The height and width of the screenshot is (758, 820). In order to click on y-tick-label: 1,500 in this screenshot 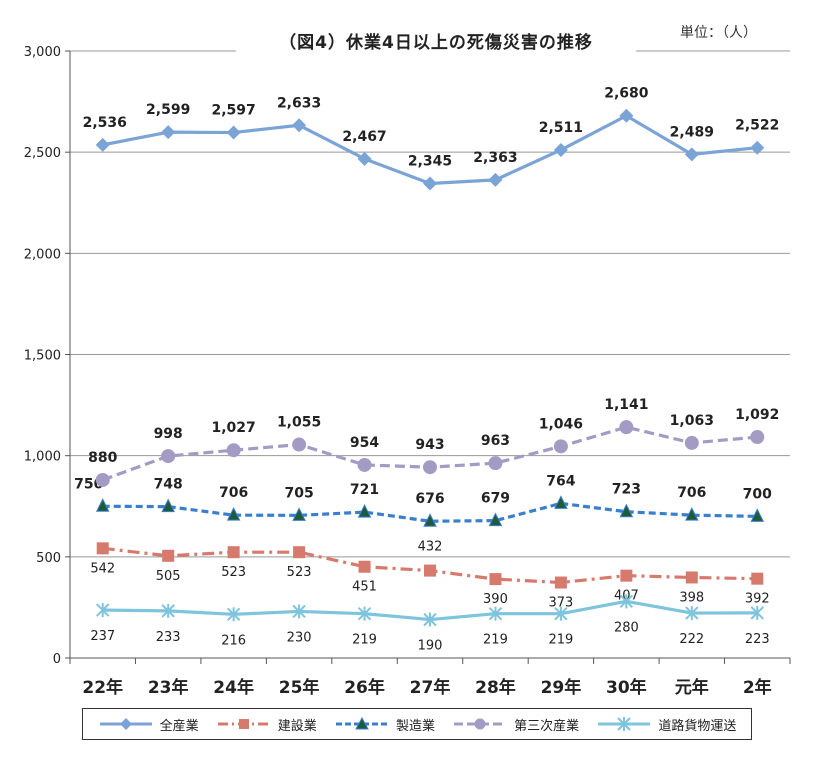, I will do `click(42, 356)`.